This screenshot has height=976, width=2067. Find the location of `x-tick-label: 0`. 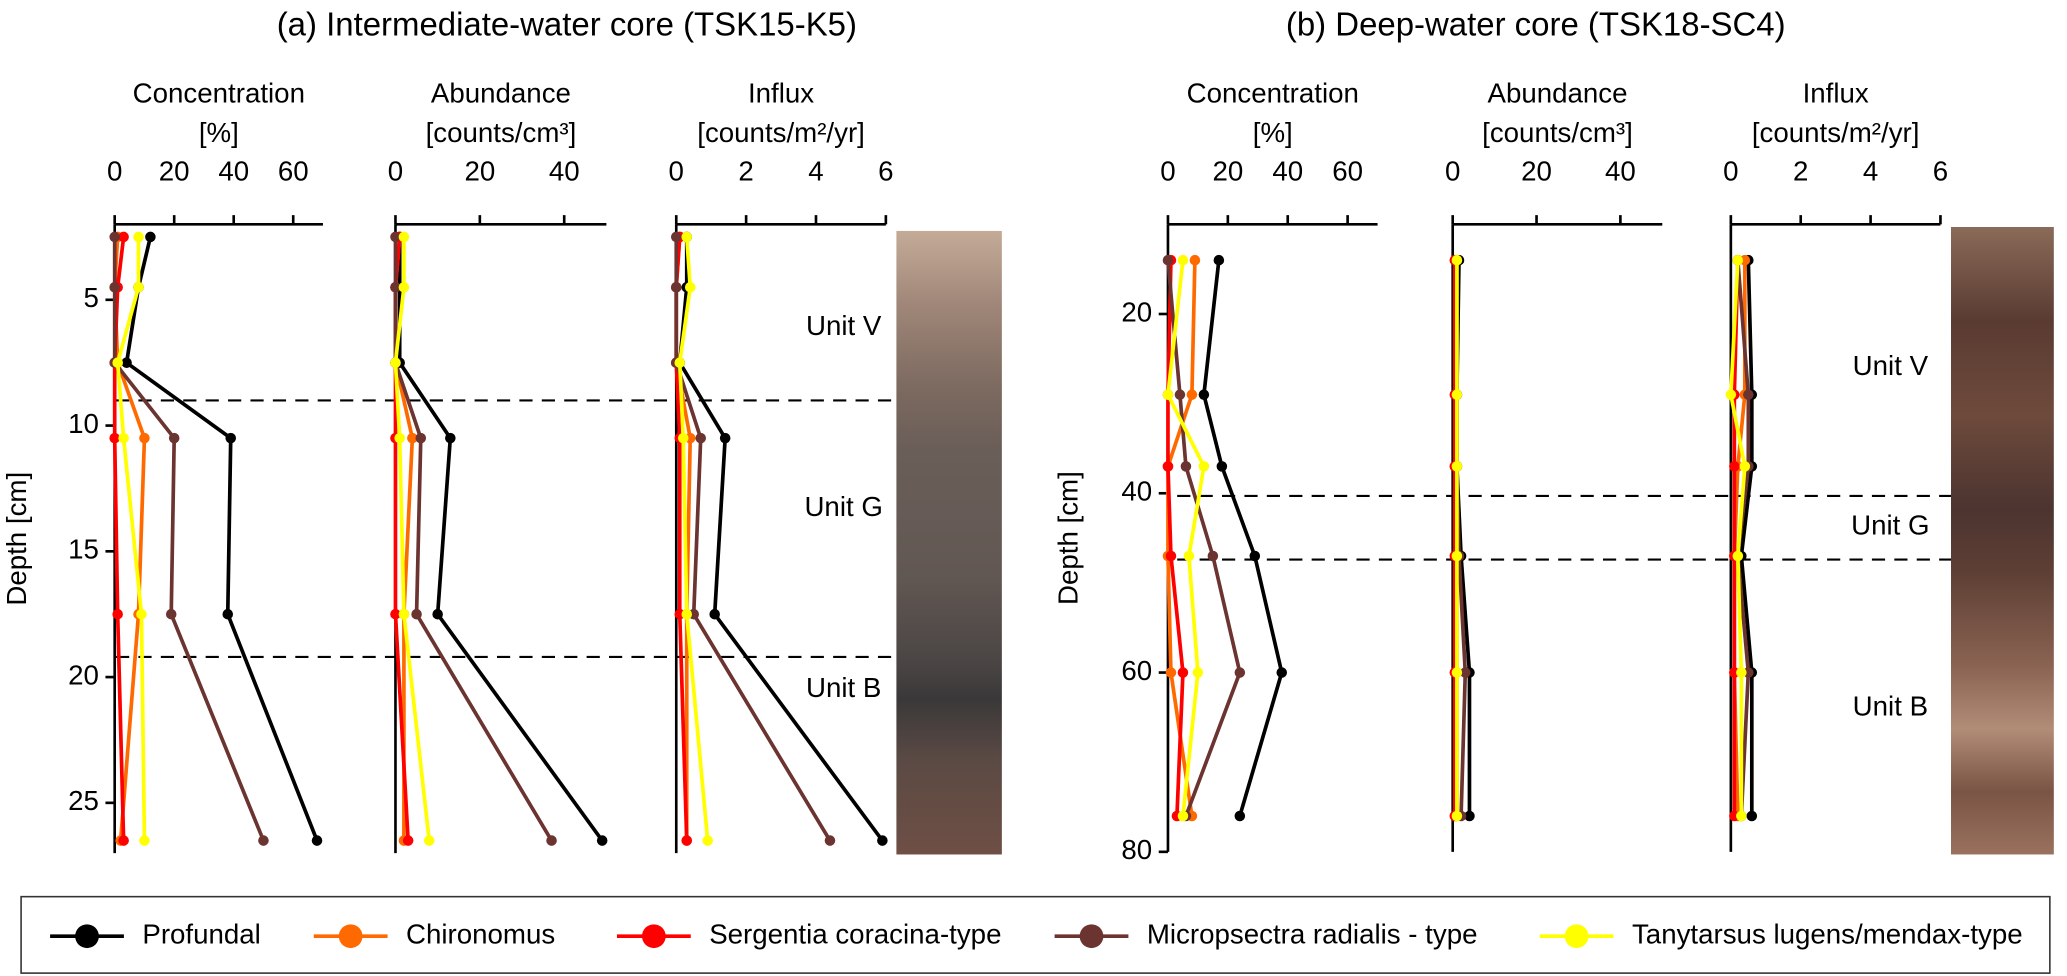

x-tick-label: 0 is located at coordinates (395, 170).